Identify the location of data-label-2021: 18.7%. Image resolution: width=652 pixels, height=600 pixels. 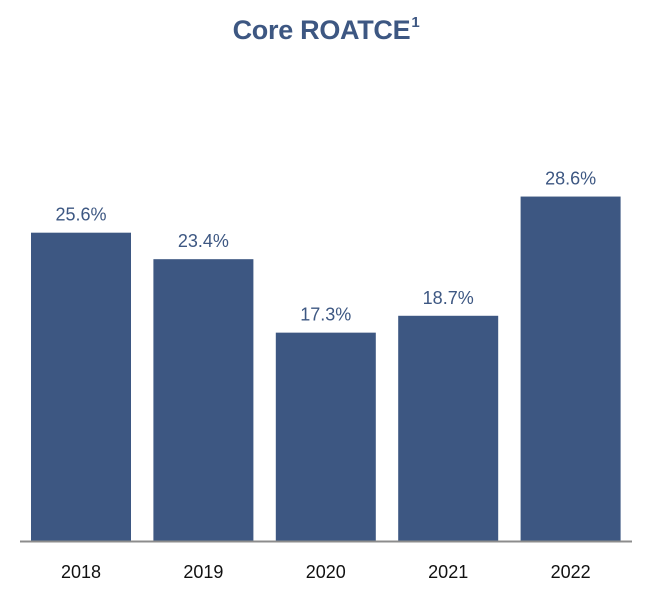
(448, 298).